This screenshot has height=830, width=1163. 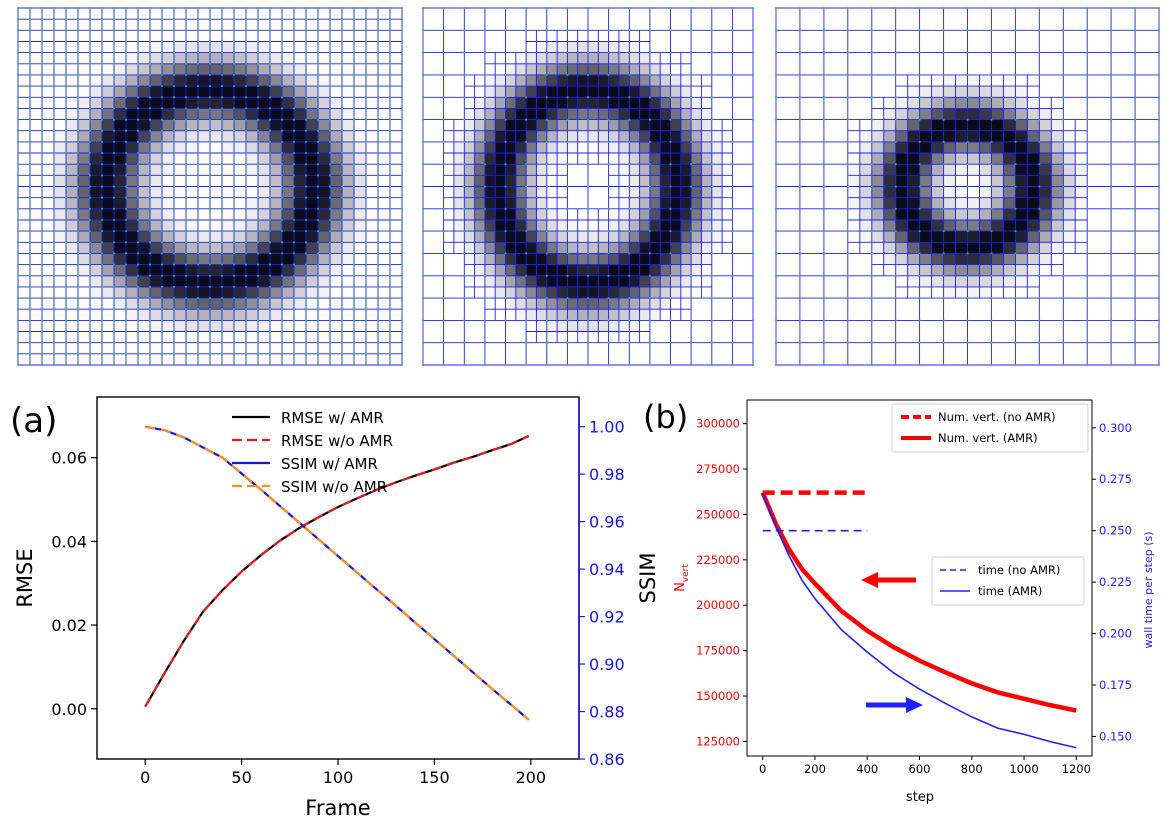 I want to click on panel-a-right-tick-2: 0.90, so click(x=607, y=664).